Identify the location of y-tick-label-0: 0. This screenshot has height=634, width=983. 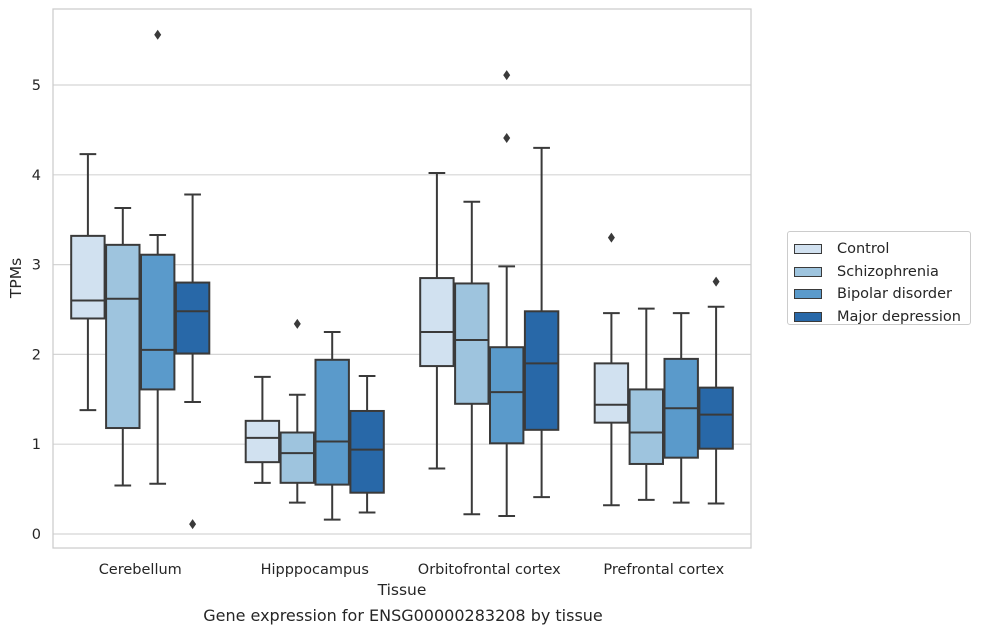
(36, 535).